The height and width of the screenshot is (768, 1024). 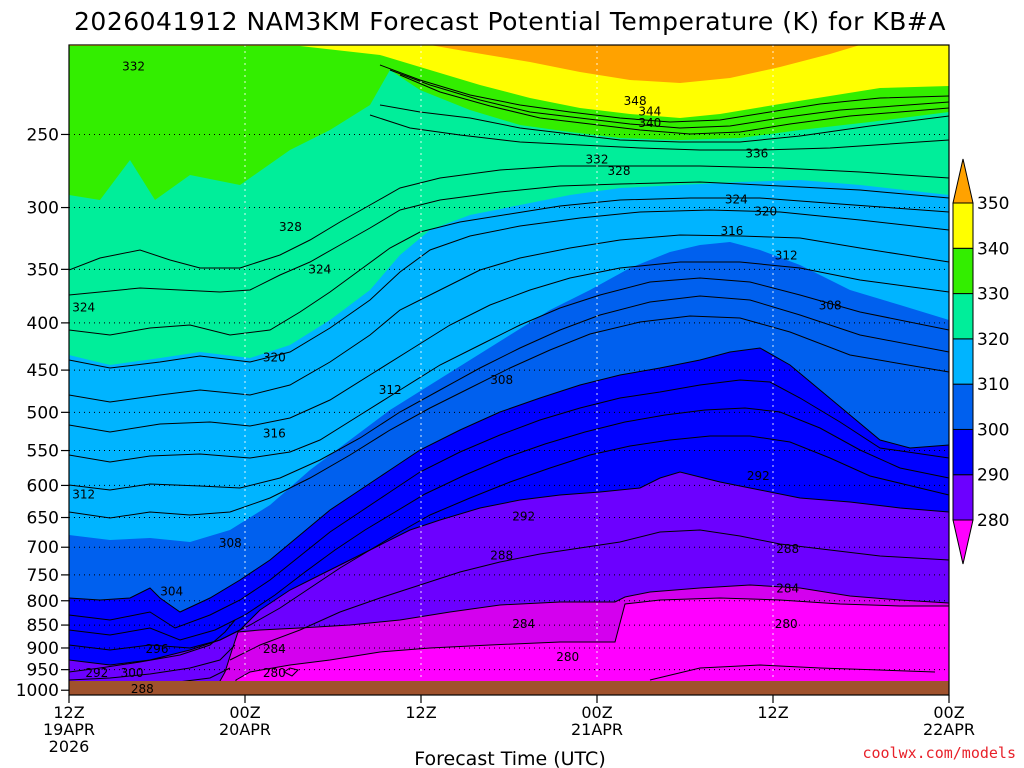 What do you see at coordinates (132, 673) in the screenshot?
I see `contour-label: 300` at bounding box center [132, 673].